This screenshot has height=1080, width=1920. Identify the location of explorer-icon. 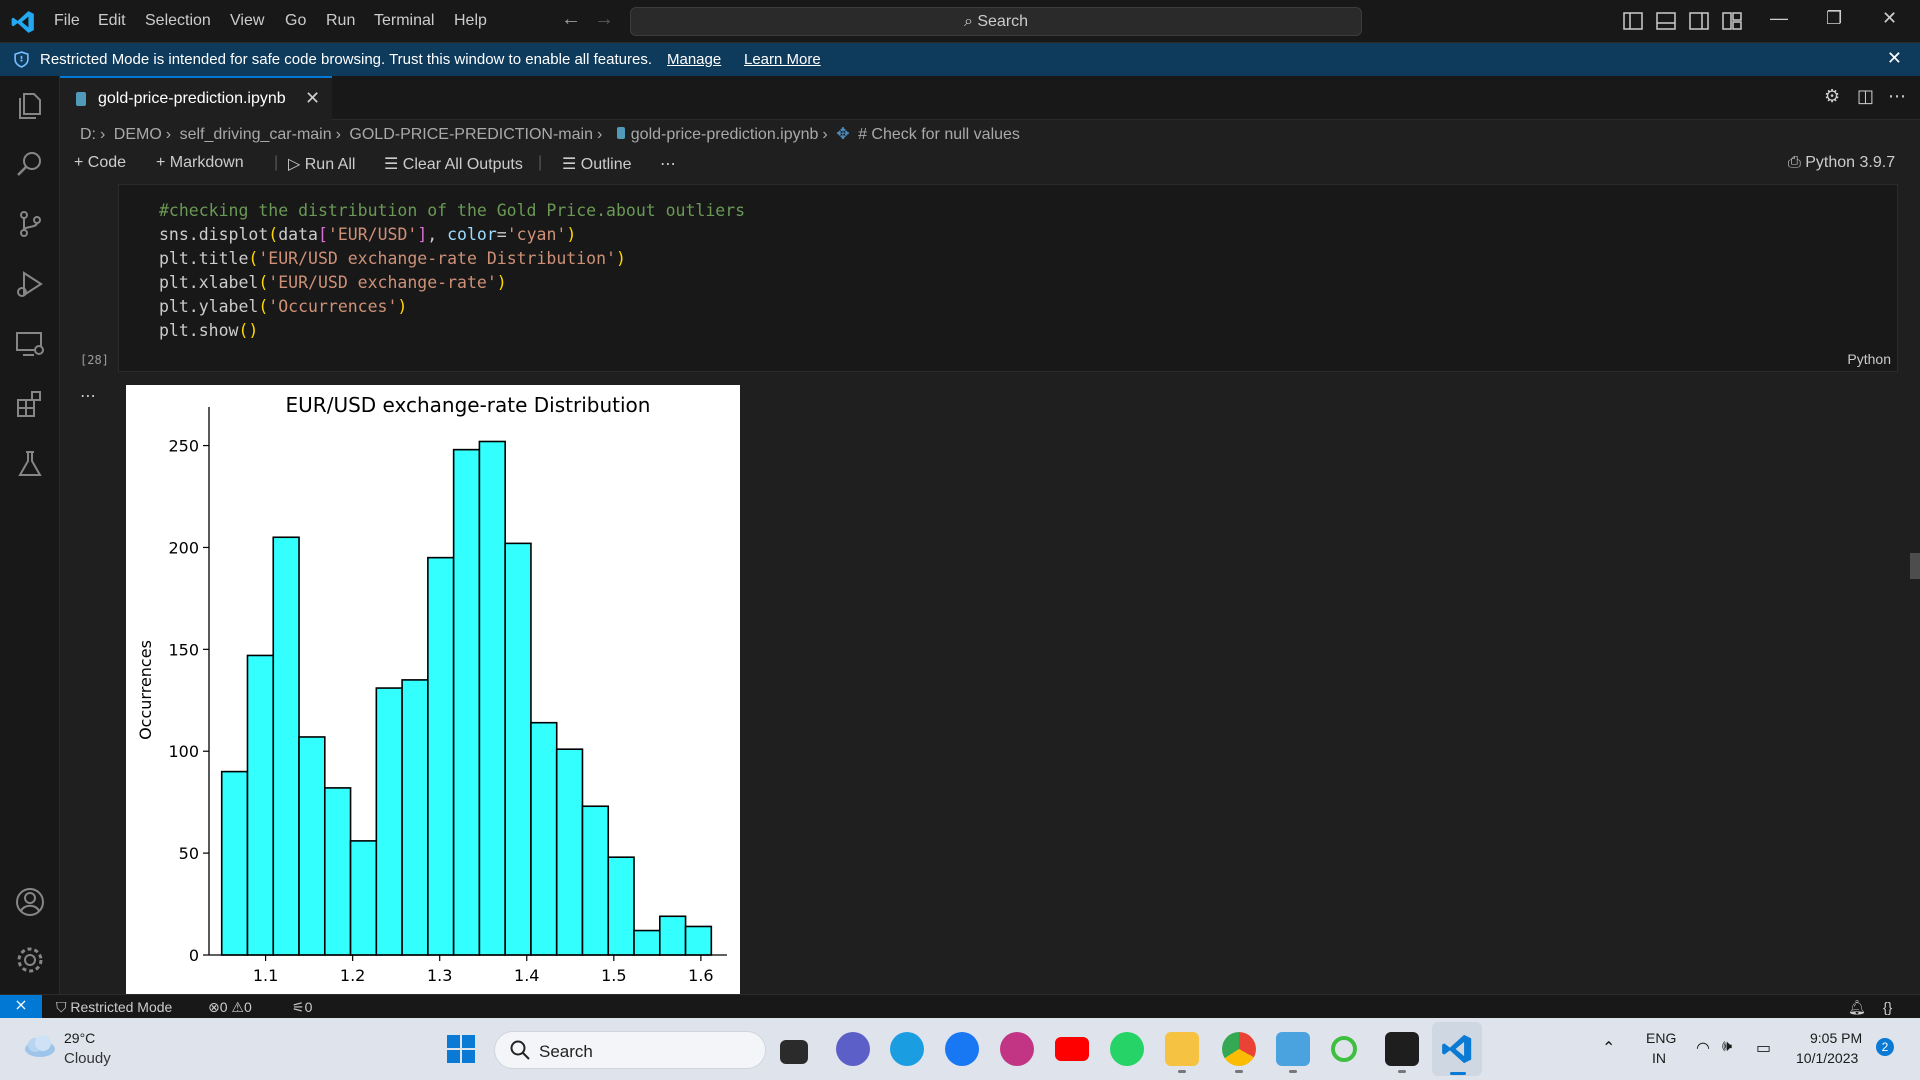
(30, 106).